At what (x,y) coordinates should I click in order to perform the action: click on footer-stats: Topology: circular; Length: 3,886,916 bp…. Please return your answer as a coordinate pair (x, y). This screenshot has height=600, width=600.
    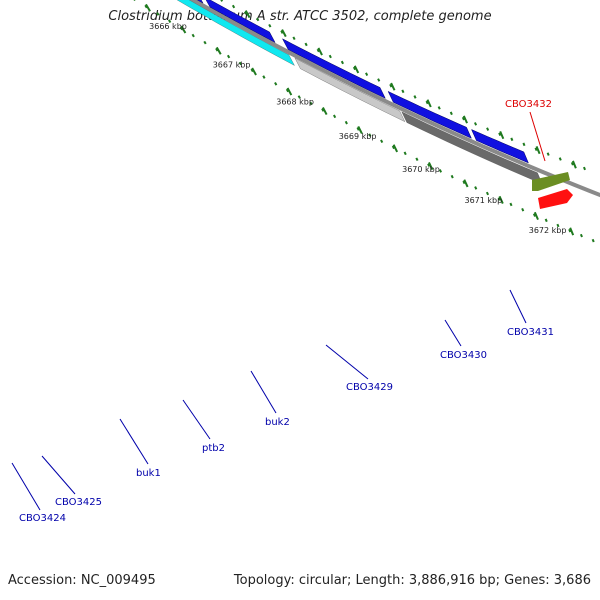
    Looking at the image, I should click on (412, 580).